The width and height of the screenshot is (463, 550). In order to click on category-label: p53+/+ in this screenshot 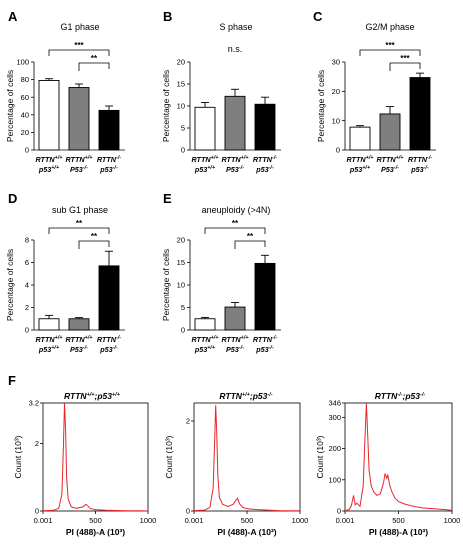, I will do `click(205, 349)`.